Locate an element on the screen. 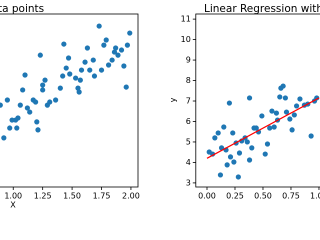 This screenshot has width=320, height=240. y-tick-label: 3 is located at coordinates (188, 182).